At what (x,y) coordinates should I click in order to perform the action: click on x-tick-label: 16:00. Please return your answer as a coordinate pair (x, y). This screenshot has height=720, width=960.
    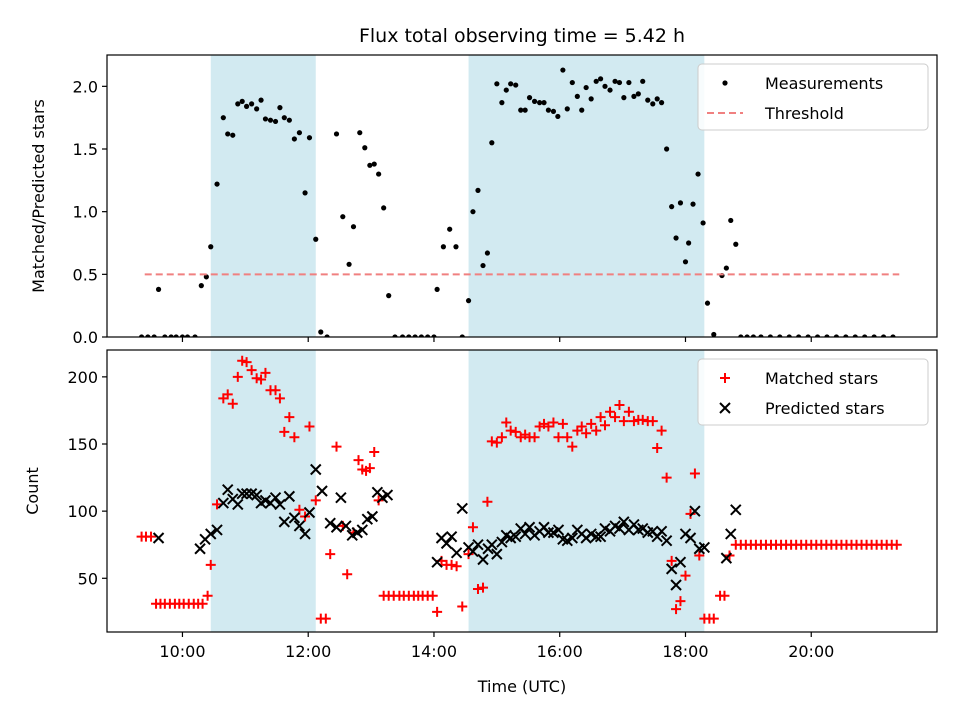
    Looking at the image, I should click on (560, 651).